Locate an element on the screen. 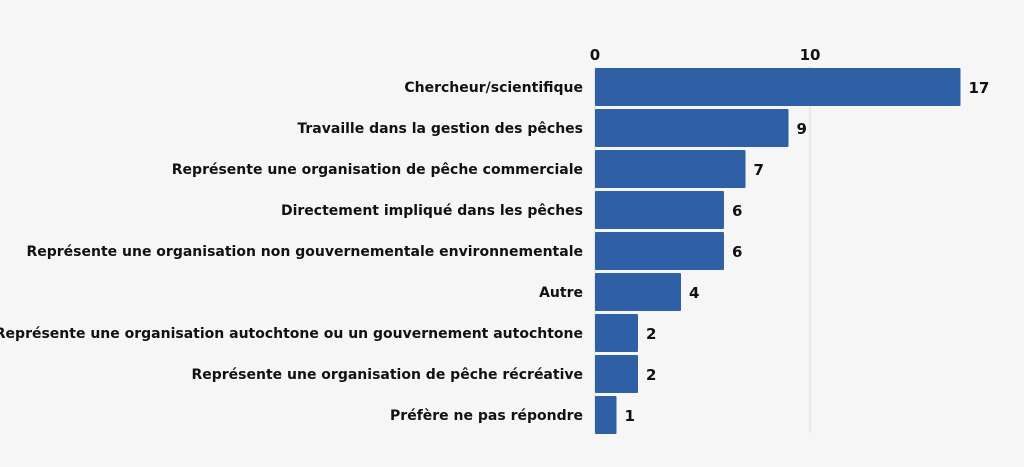  x-tick-label: 10 is located at coordinates (810, 55).